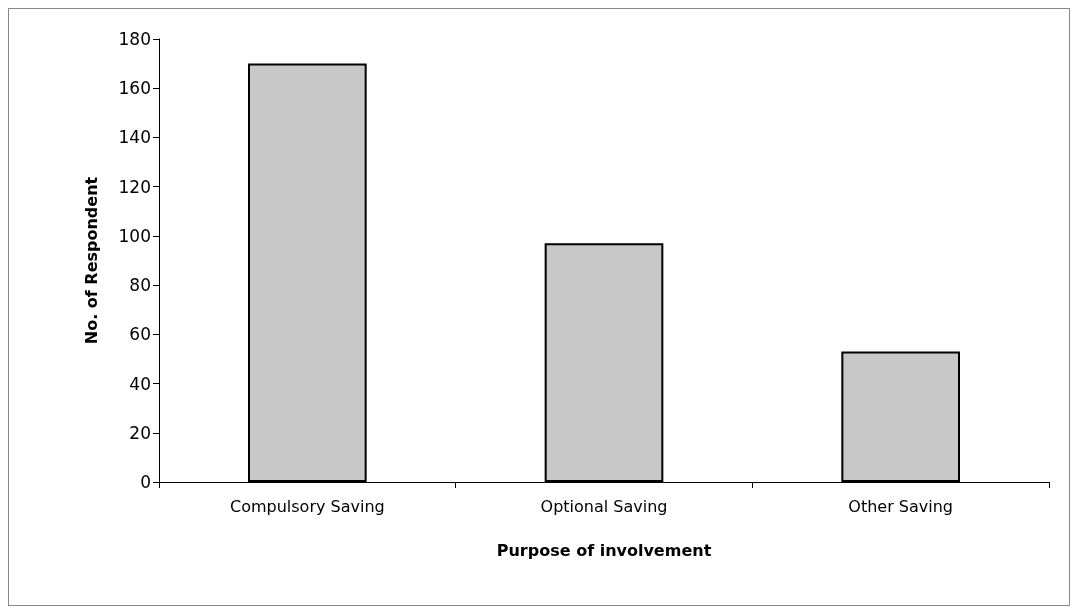 Image resolution: width=1078 pixels, height=614 pixels. Describe the element at coordinates (134, 235) in the screenshot. I see `y-tick-label: 100` at that location.